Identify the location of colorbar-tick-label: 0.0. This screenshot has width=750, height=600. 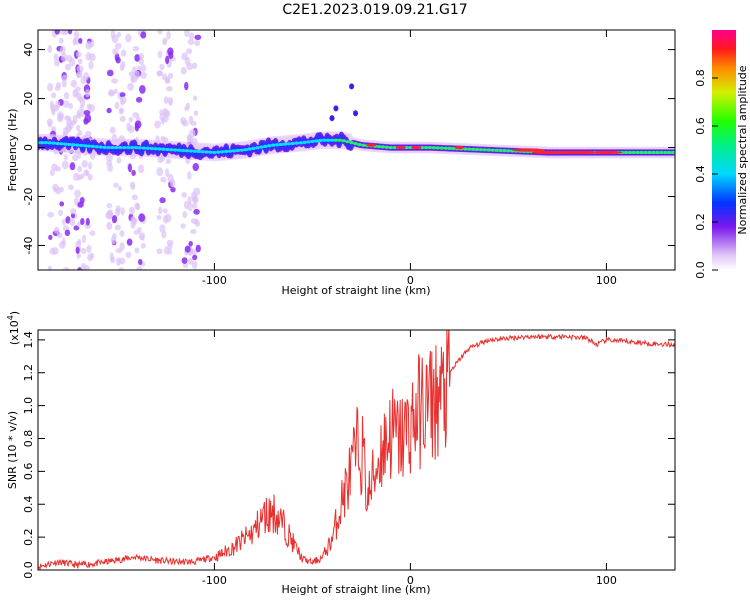
(700, 270).